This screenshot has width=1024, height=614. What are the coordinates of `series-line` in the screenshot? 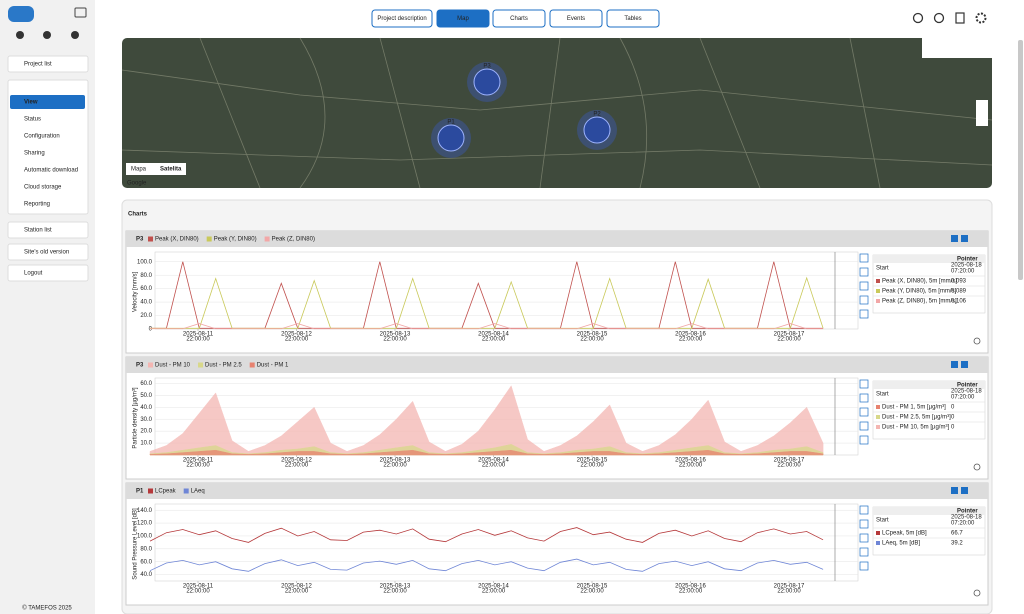 It's located at (486, 535).